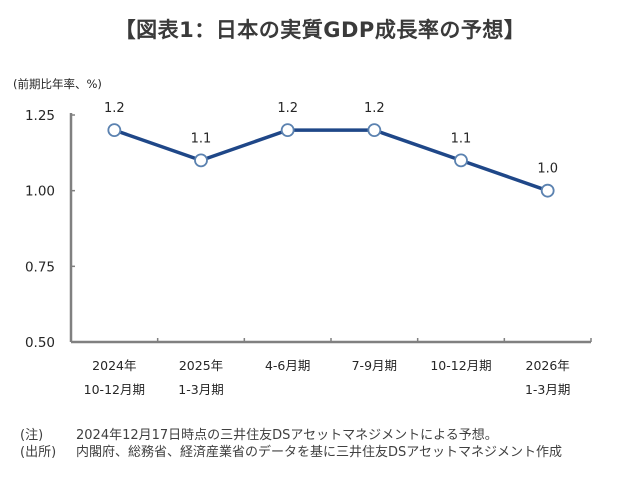 The image size is (640, 486). What do you see at coordinates (38, 452) in the screenshot?
I see `source-label: (出所)` at bounding box center [38, 452].